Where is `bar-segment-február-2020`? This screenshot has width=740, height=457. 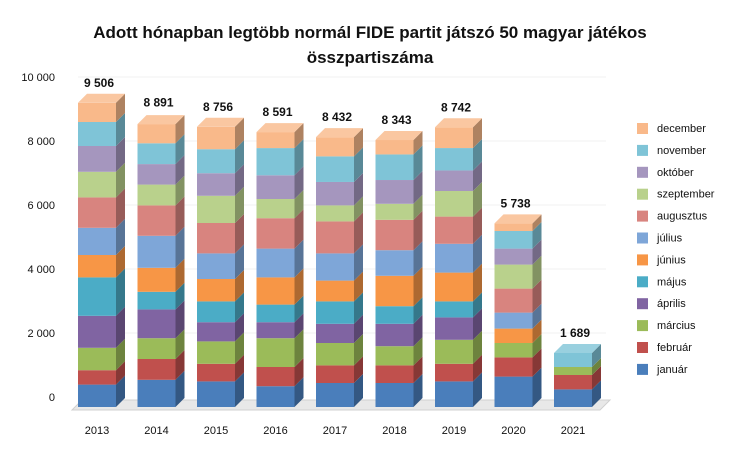
bar-segment-február-2020 is located at coordinates (513, 367).